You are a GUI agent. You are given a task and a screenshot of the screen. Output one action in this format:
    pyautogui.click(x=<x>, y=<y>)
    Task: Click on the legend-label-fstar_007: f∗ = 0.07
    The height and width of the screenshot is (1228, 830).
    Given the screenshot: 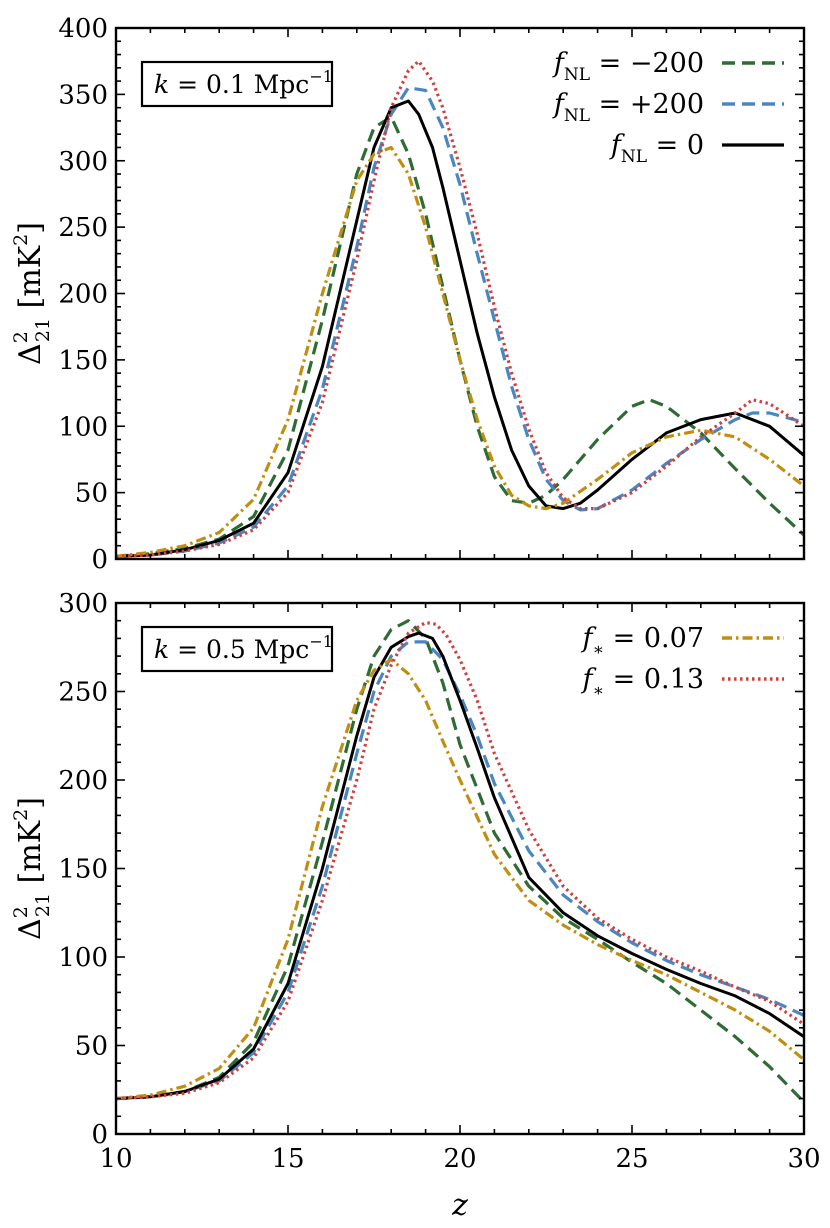 What is the action you would take?
    pyautogui.click(x=642, y=641)
    